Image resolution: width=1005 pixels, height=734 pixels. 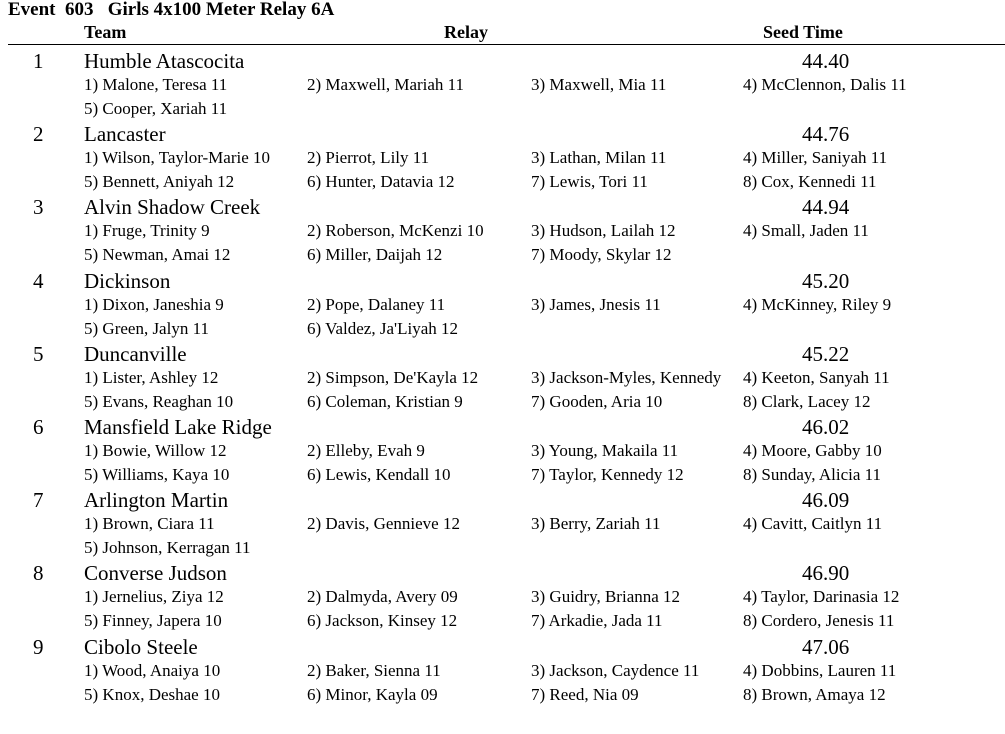 What do you see at coordinates (153, 621) in the screenshot?
I see `relay-runner: 5) Finney, Japera 10` at bounding box center [153, 621].